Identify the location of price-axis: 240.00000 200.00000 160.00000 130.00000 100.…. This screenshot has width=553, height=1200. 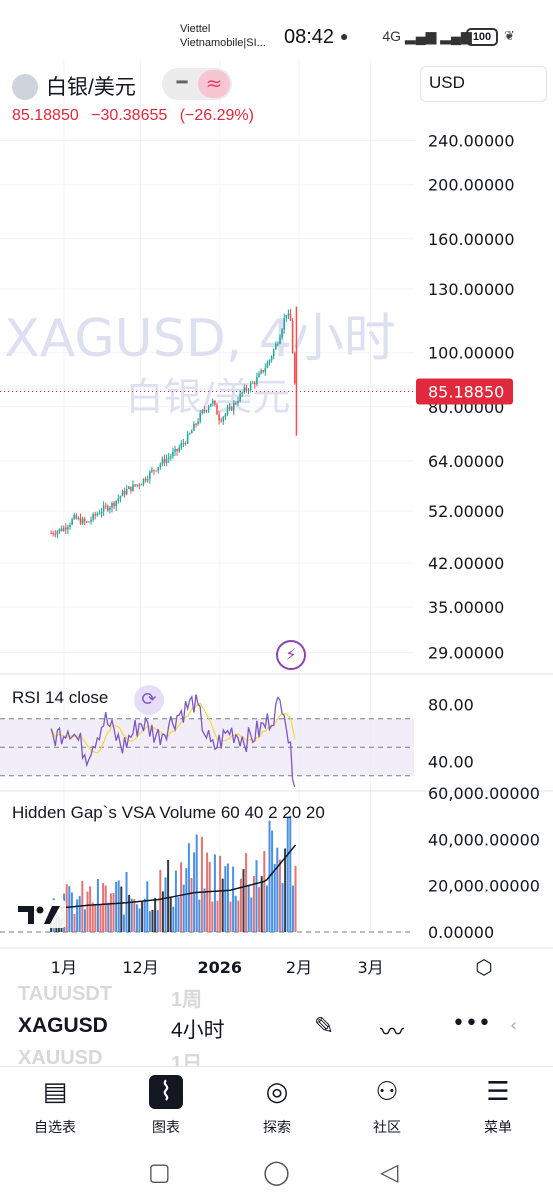
(465, 397).